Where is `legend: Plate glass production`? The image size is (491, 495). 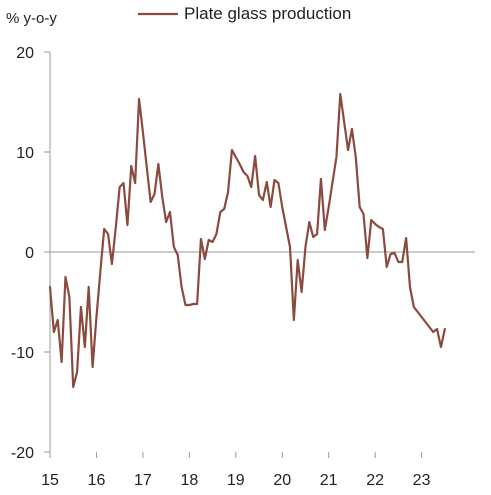
legend: Plate glass production is located at coordinates (244, 13).